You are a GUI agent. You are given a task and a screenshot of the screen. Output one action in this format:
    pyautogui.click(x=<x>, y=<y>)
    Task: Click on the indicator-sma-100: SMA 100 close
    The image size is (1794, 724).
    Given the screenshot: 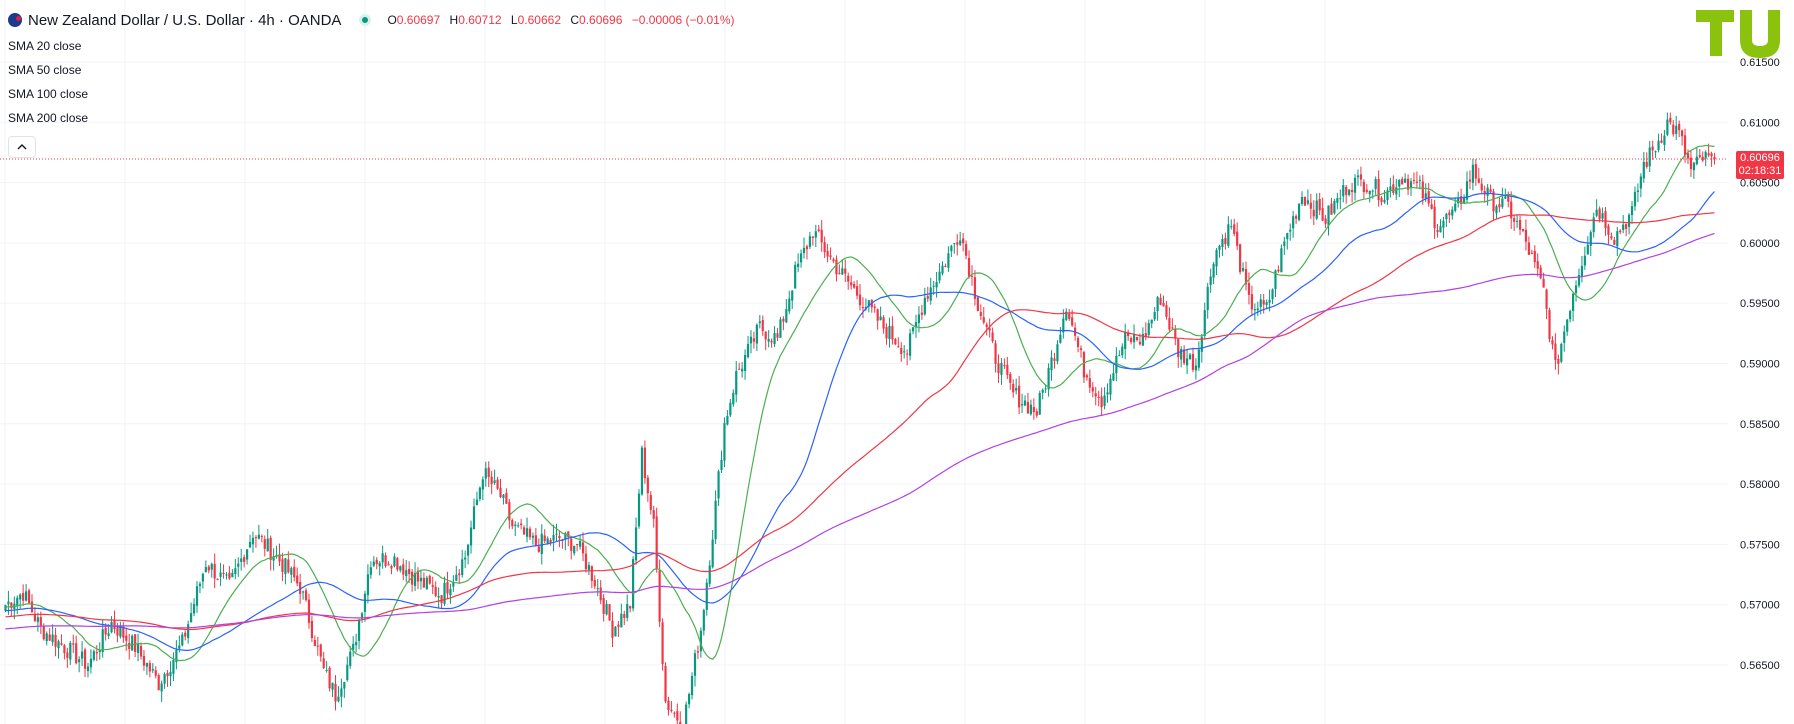 What is the action you would take?
    pyautogui.click(x=48, y=94)
    